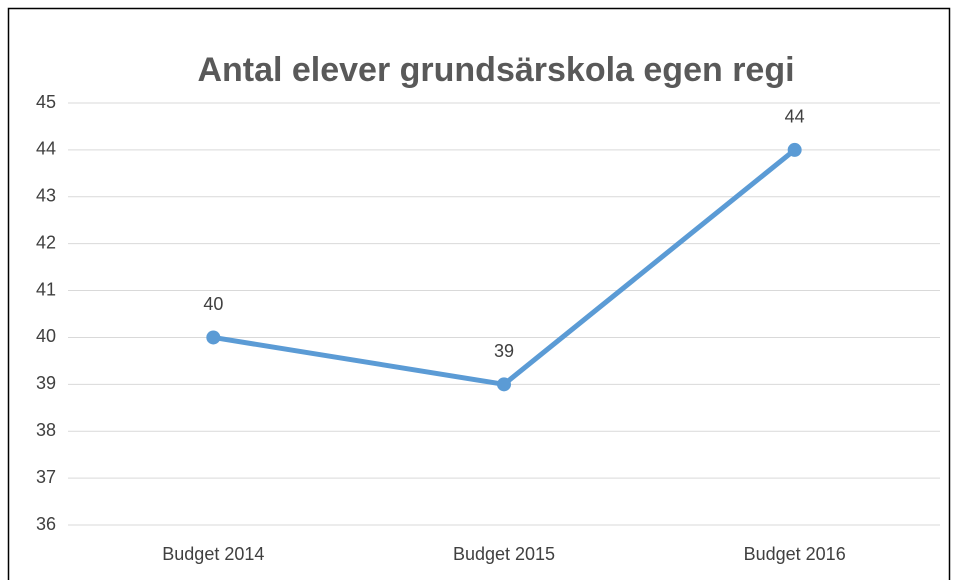 Image resolution: width=958 pixels, height=580 pixels. What do you see at coordinates (495, 70) in the screenshot?
I see `chart-title: Antal elever grundsärskola egen regi` at bounding box center [495, 70].